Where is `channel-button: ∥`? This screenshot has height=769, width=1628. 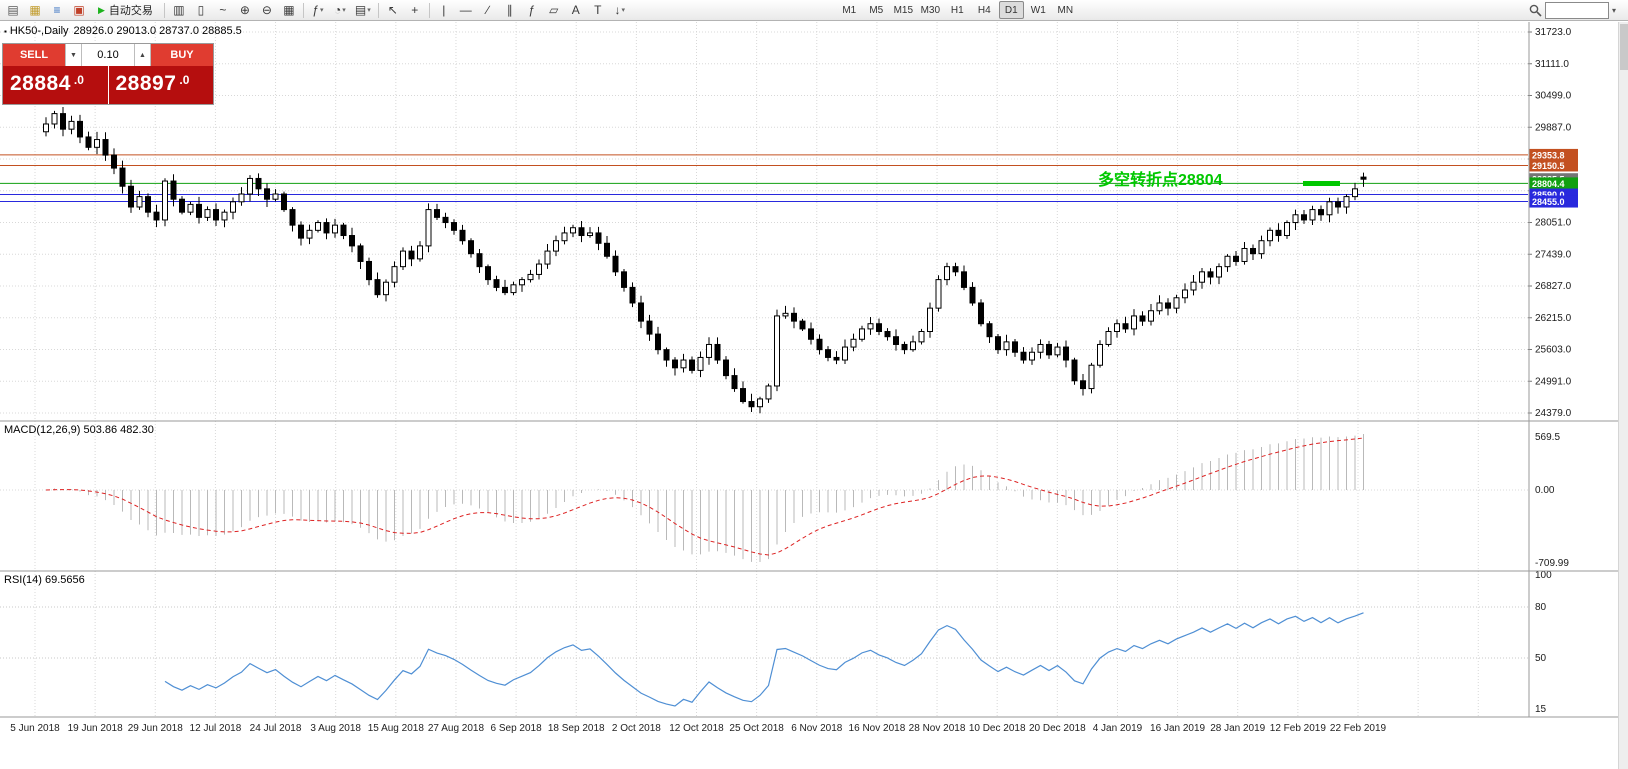 channel-button: ∥ is located at coordinates (510, 10).